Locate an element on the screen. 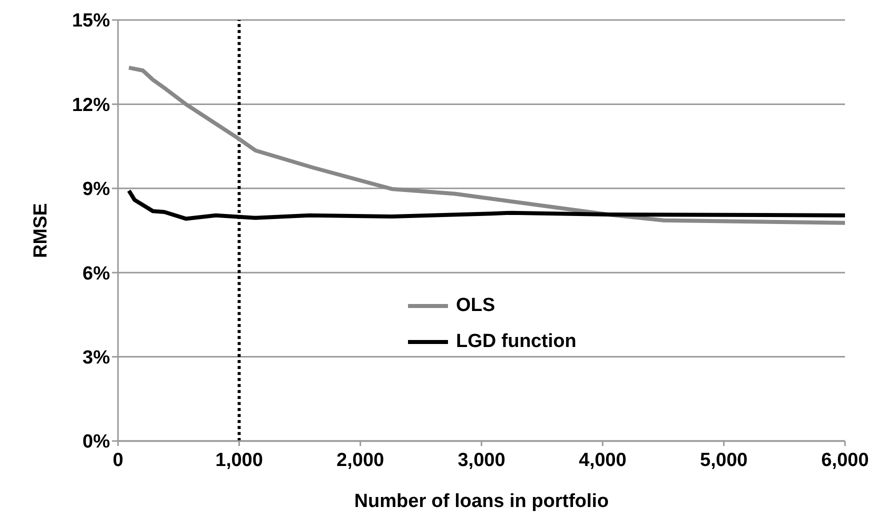 The height and width of the screenshot is (529, 893). x-tick-label: 0 is located at coordinates (118, 460).